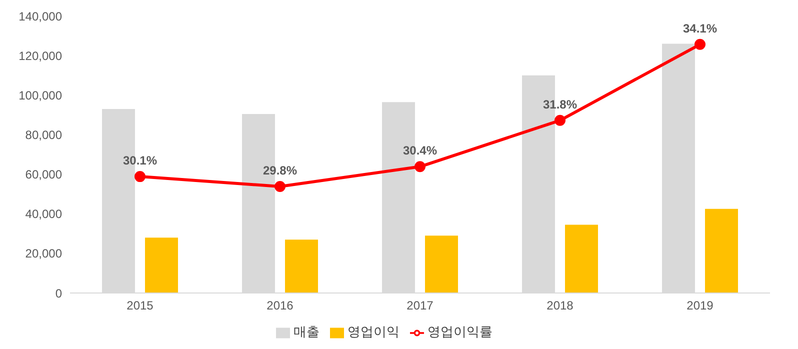  What do you see at coordinates (700, 28) in the screenshot?
I see `data-label: 34.1%` at bounding box center [700, 28].